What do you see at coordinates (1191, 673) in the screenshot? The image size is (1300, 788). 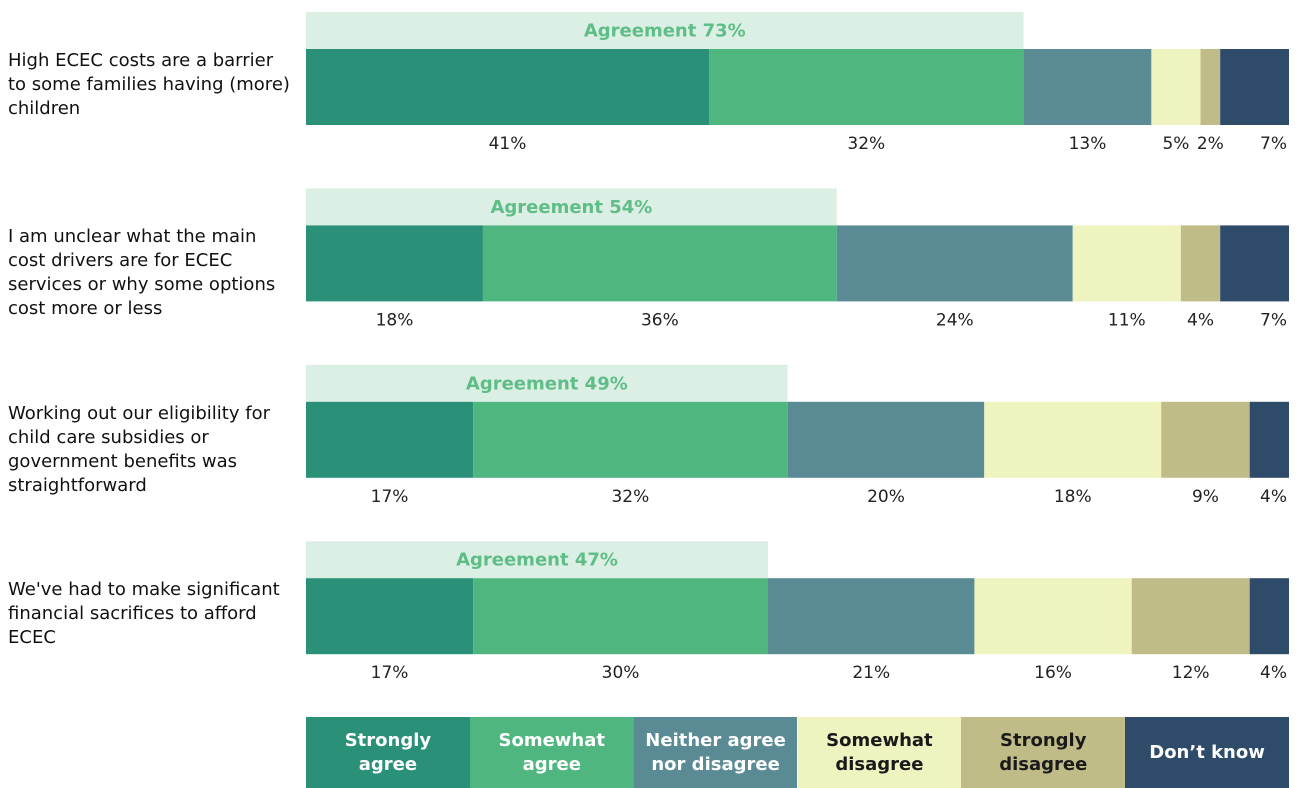 I see `value-label: 12%` at bounding box center [1191, 673].